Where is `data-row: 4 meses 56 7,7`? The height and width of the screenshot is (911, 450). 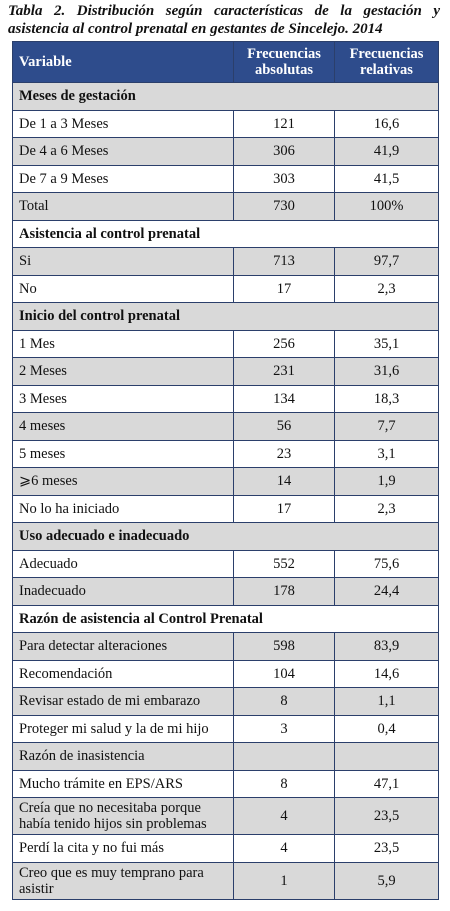
data-row: 4 meses 56 7,7 is located at coordinates (225, 426).